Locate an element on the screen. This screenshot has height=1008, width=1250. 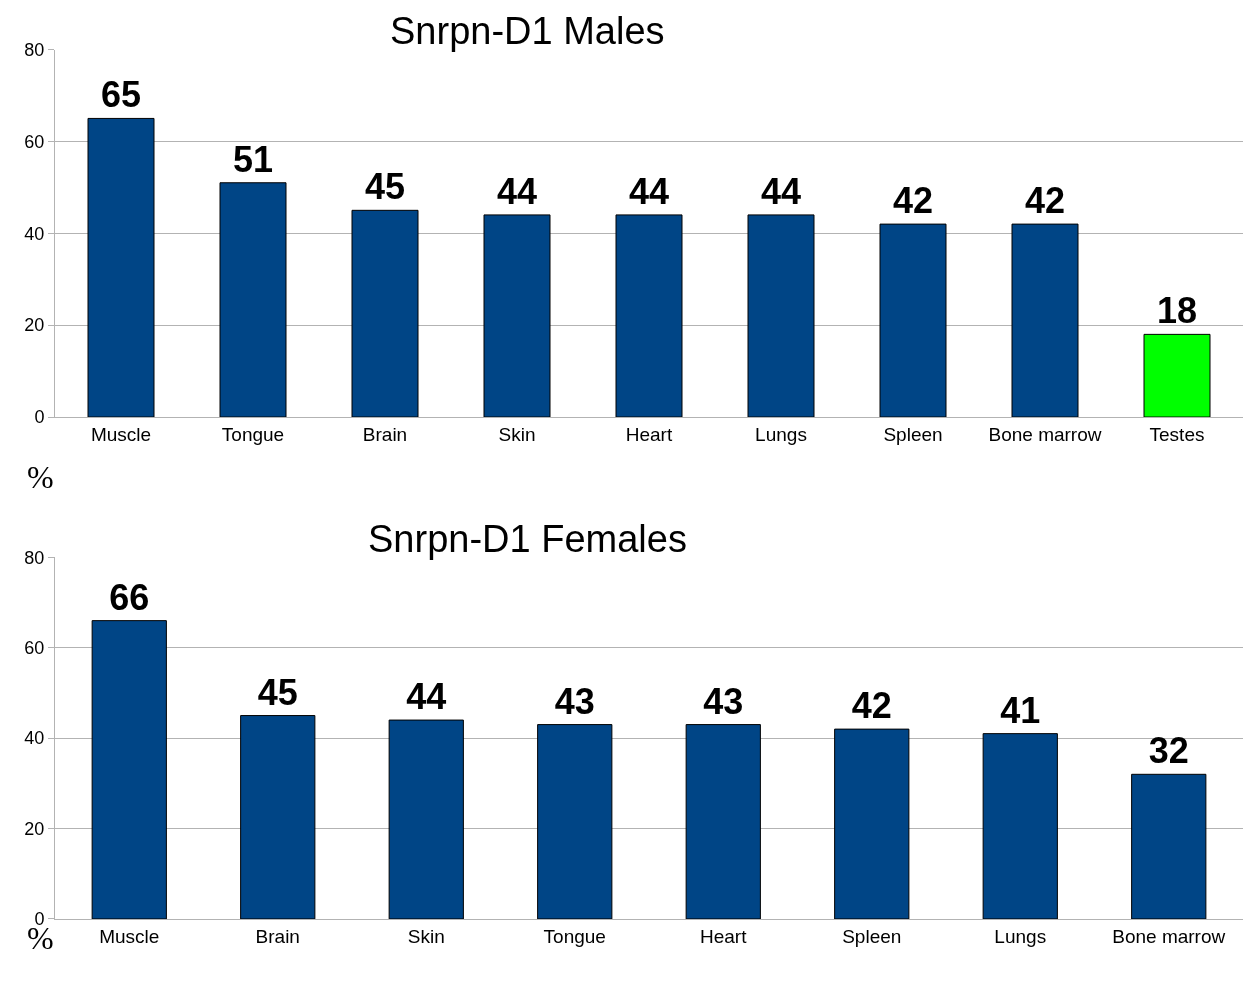
data-label: 51 is located at coordinates (253, 159).